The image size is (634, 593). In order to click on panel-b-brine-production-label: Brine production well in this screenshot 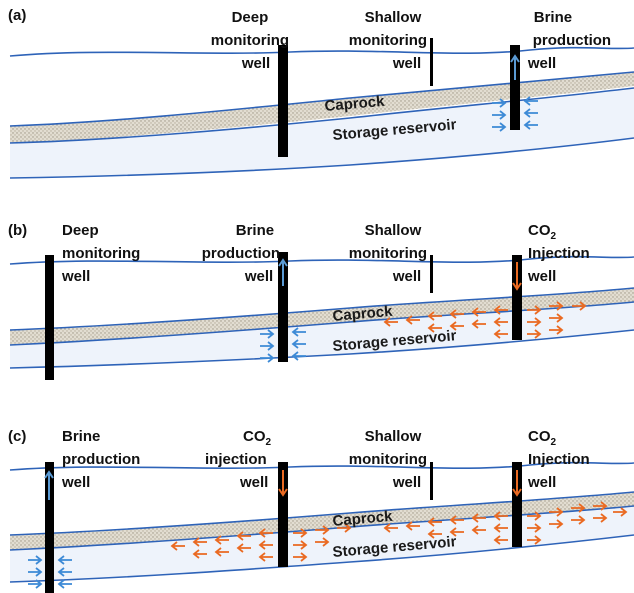, I will do `click(243, 253)`.